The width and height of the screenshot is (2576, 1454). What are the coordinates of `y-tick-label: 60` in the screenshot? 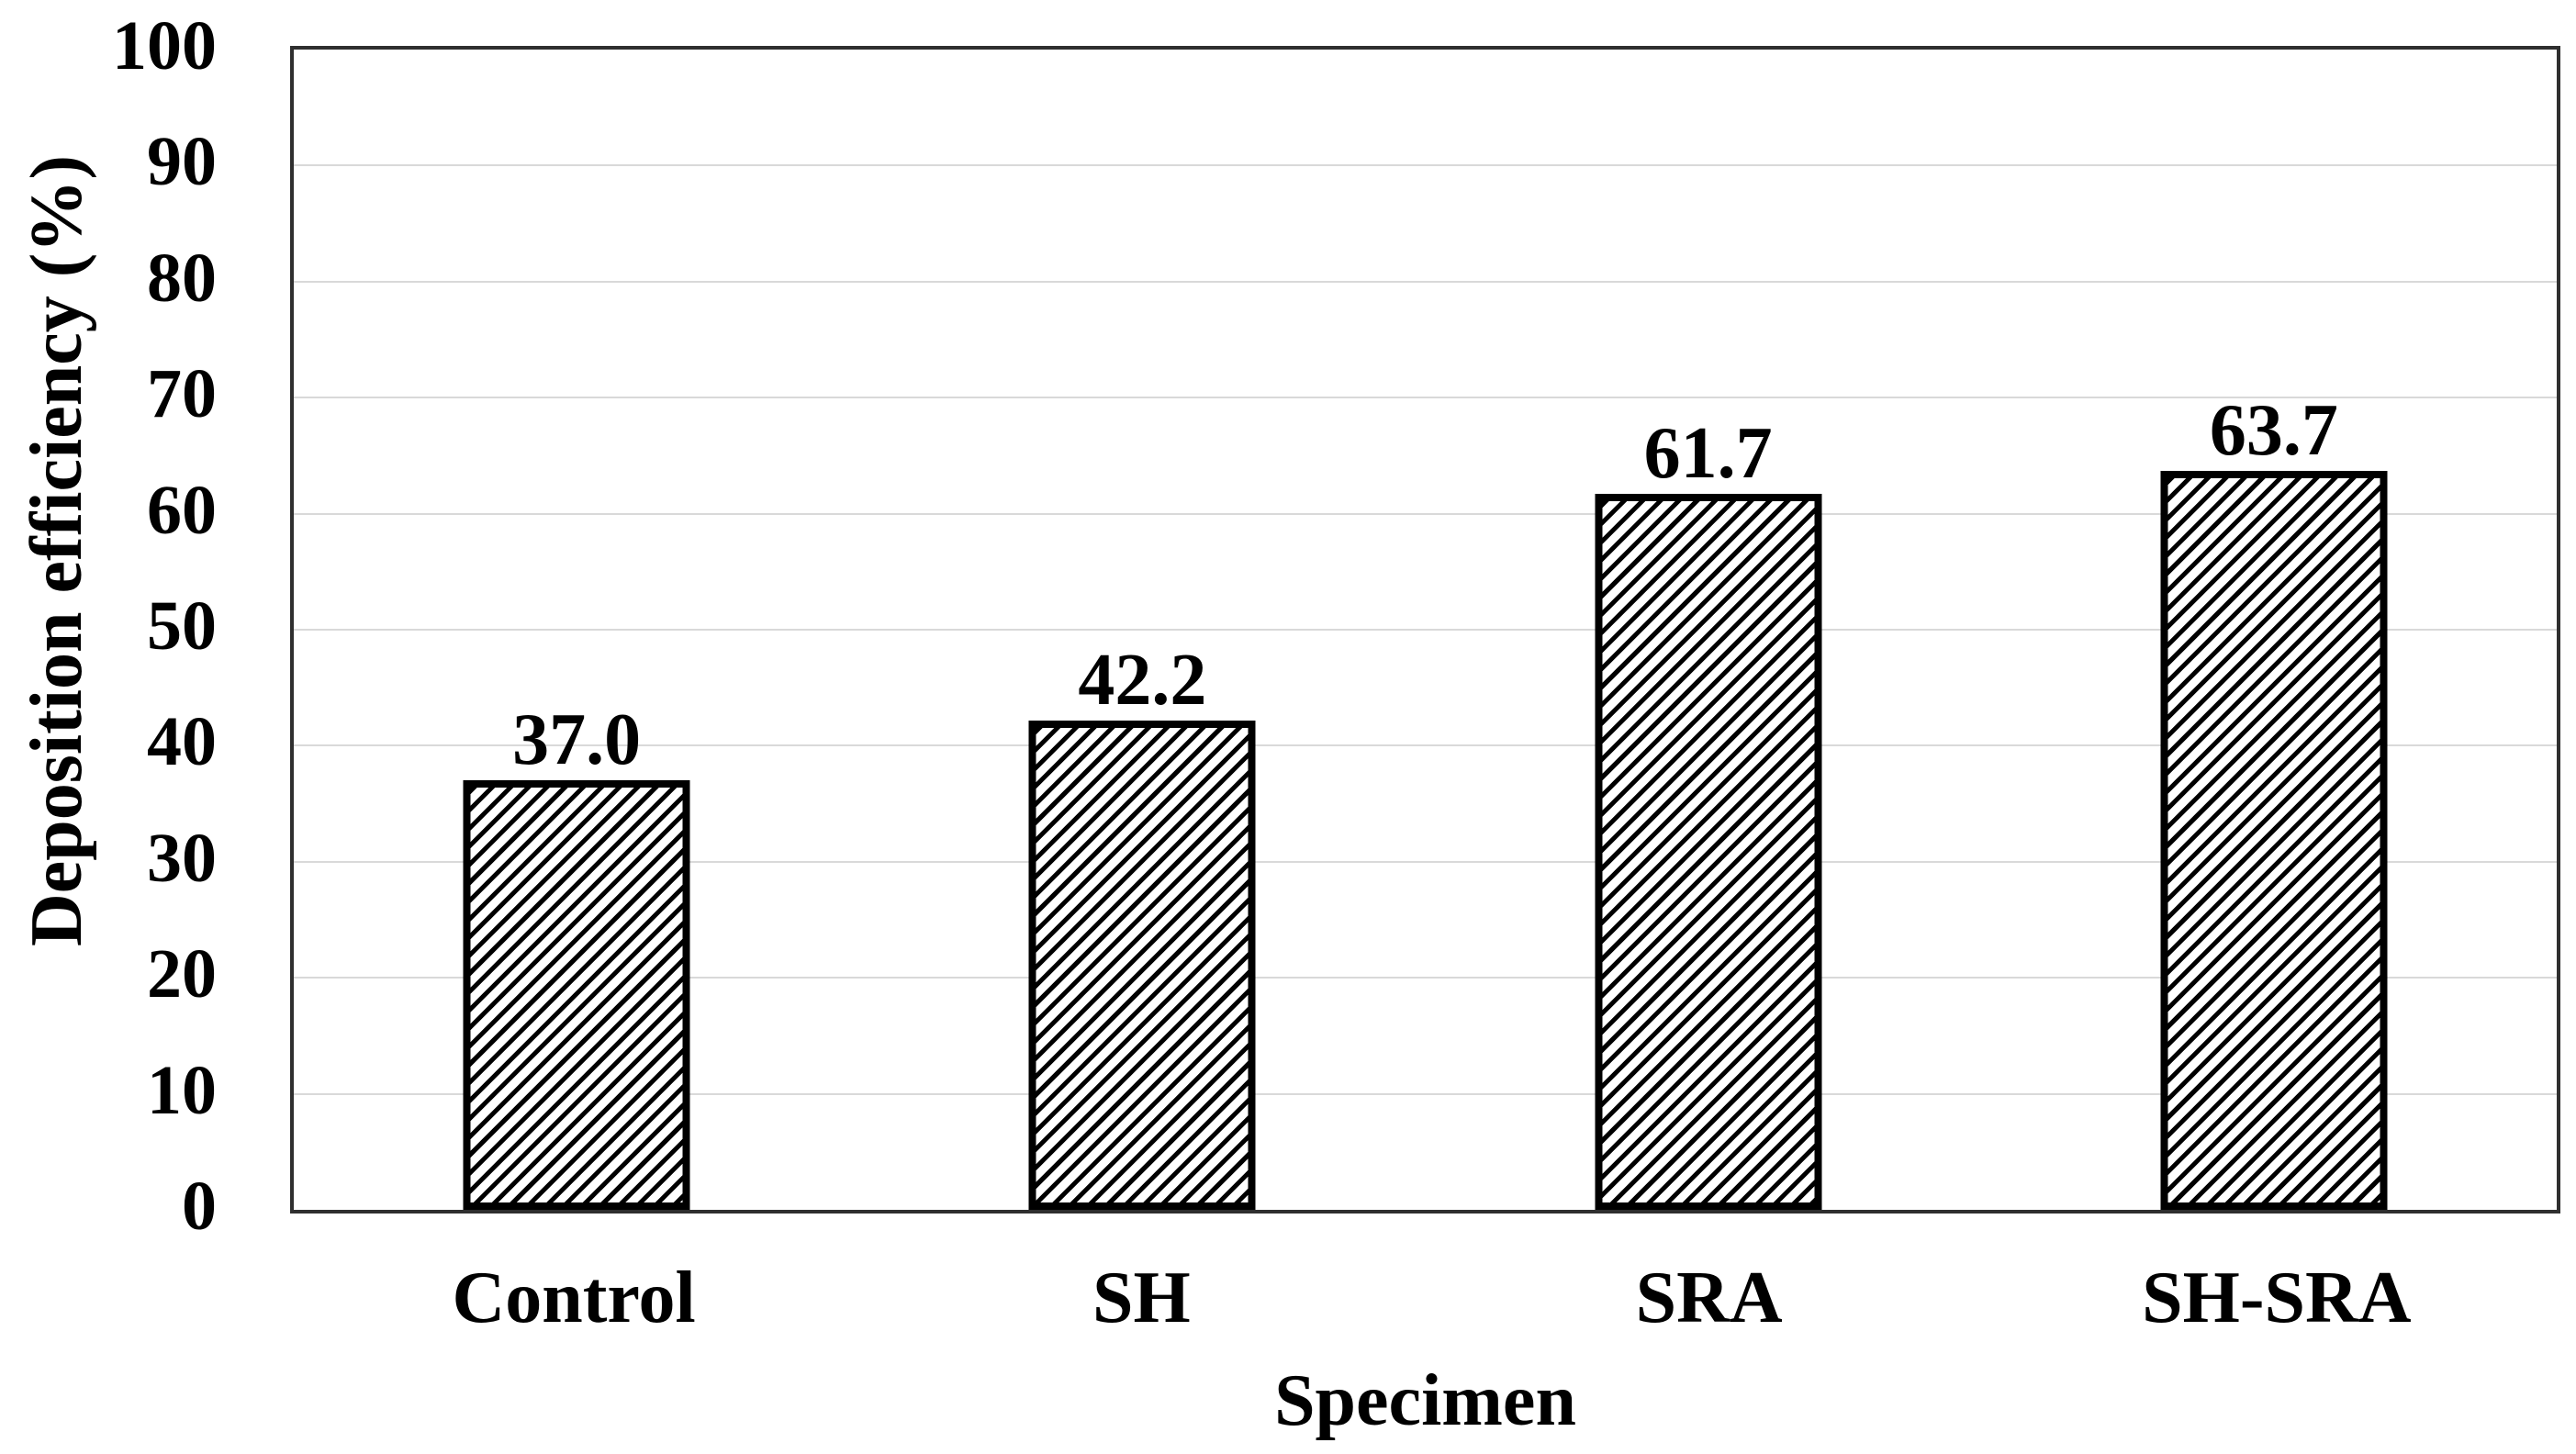 It's located at (182, 510).